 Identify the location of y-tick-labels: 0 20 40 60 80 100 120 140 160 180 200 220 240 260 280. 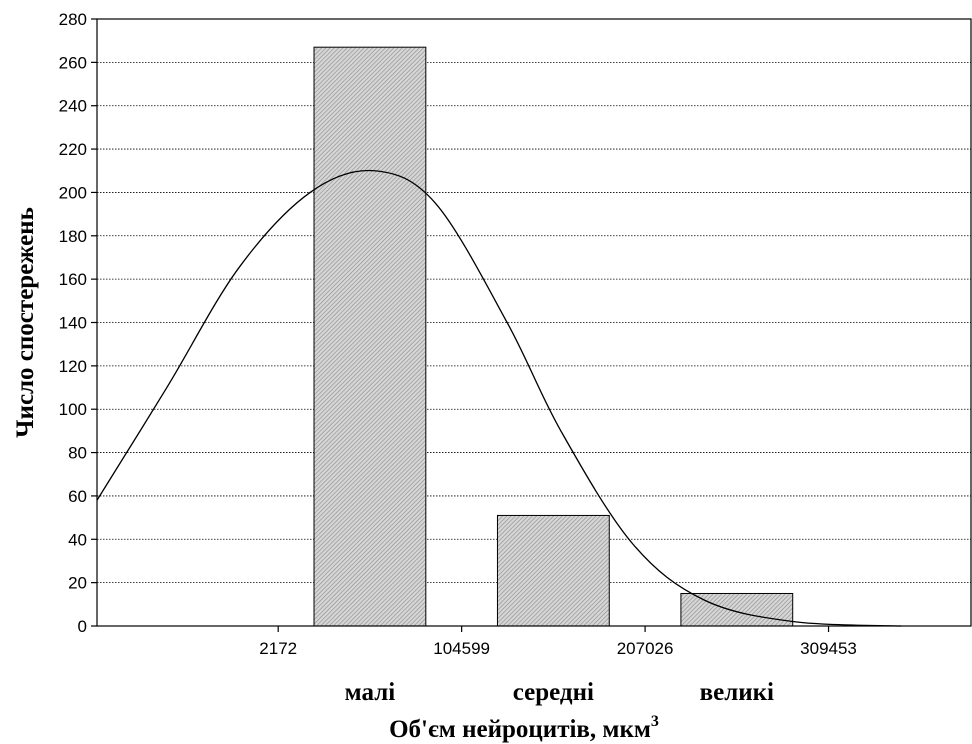
(78, 323).